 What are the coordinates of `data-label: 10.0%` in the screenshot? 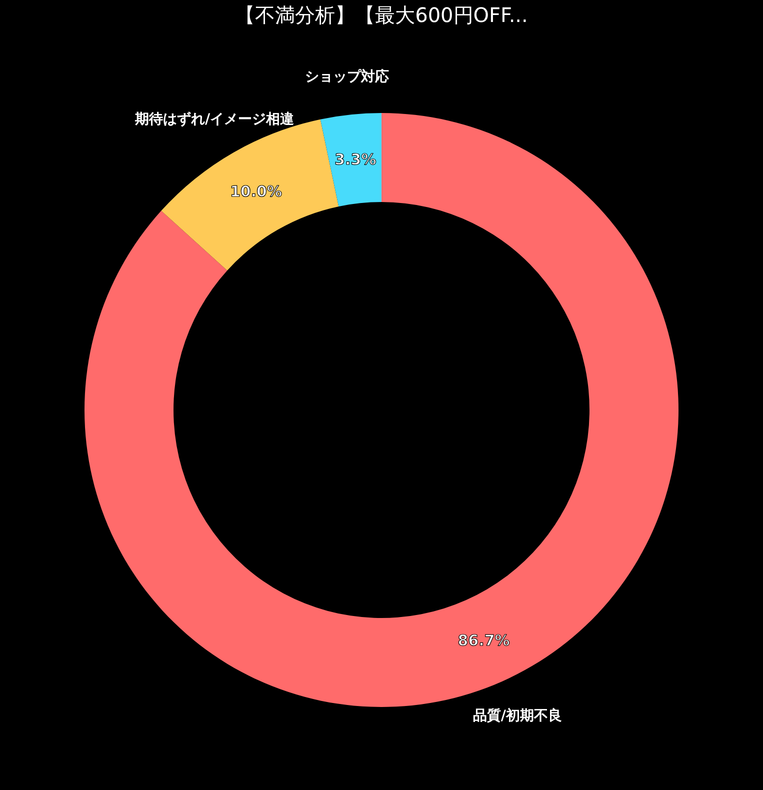 It's located at (256, 191).